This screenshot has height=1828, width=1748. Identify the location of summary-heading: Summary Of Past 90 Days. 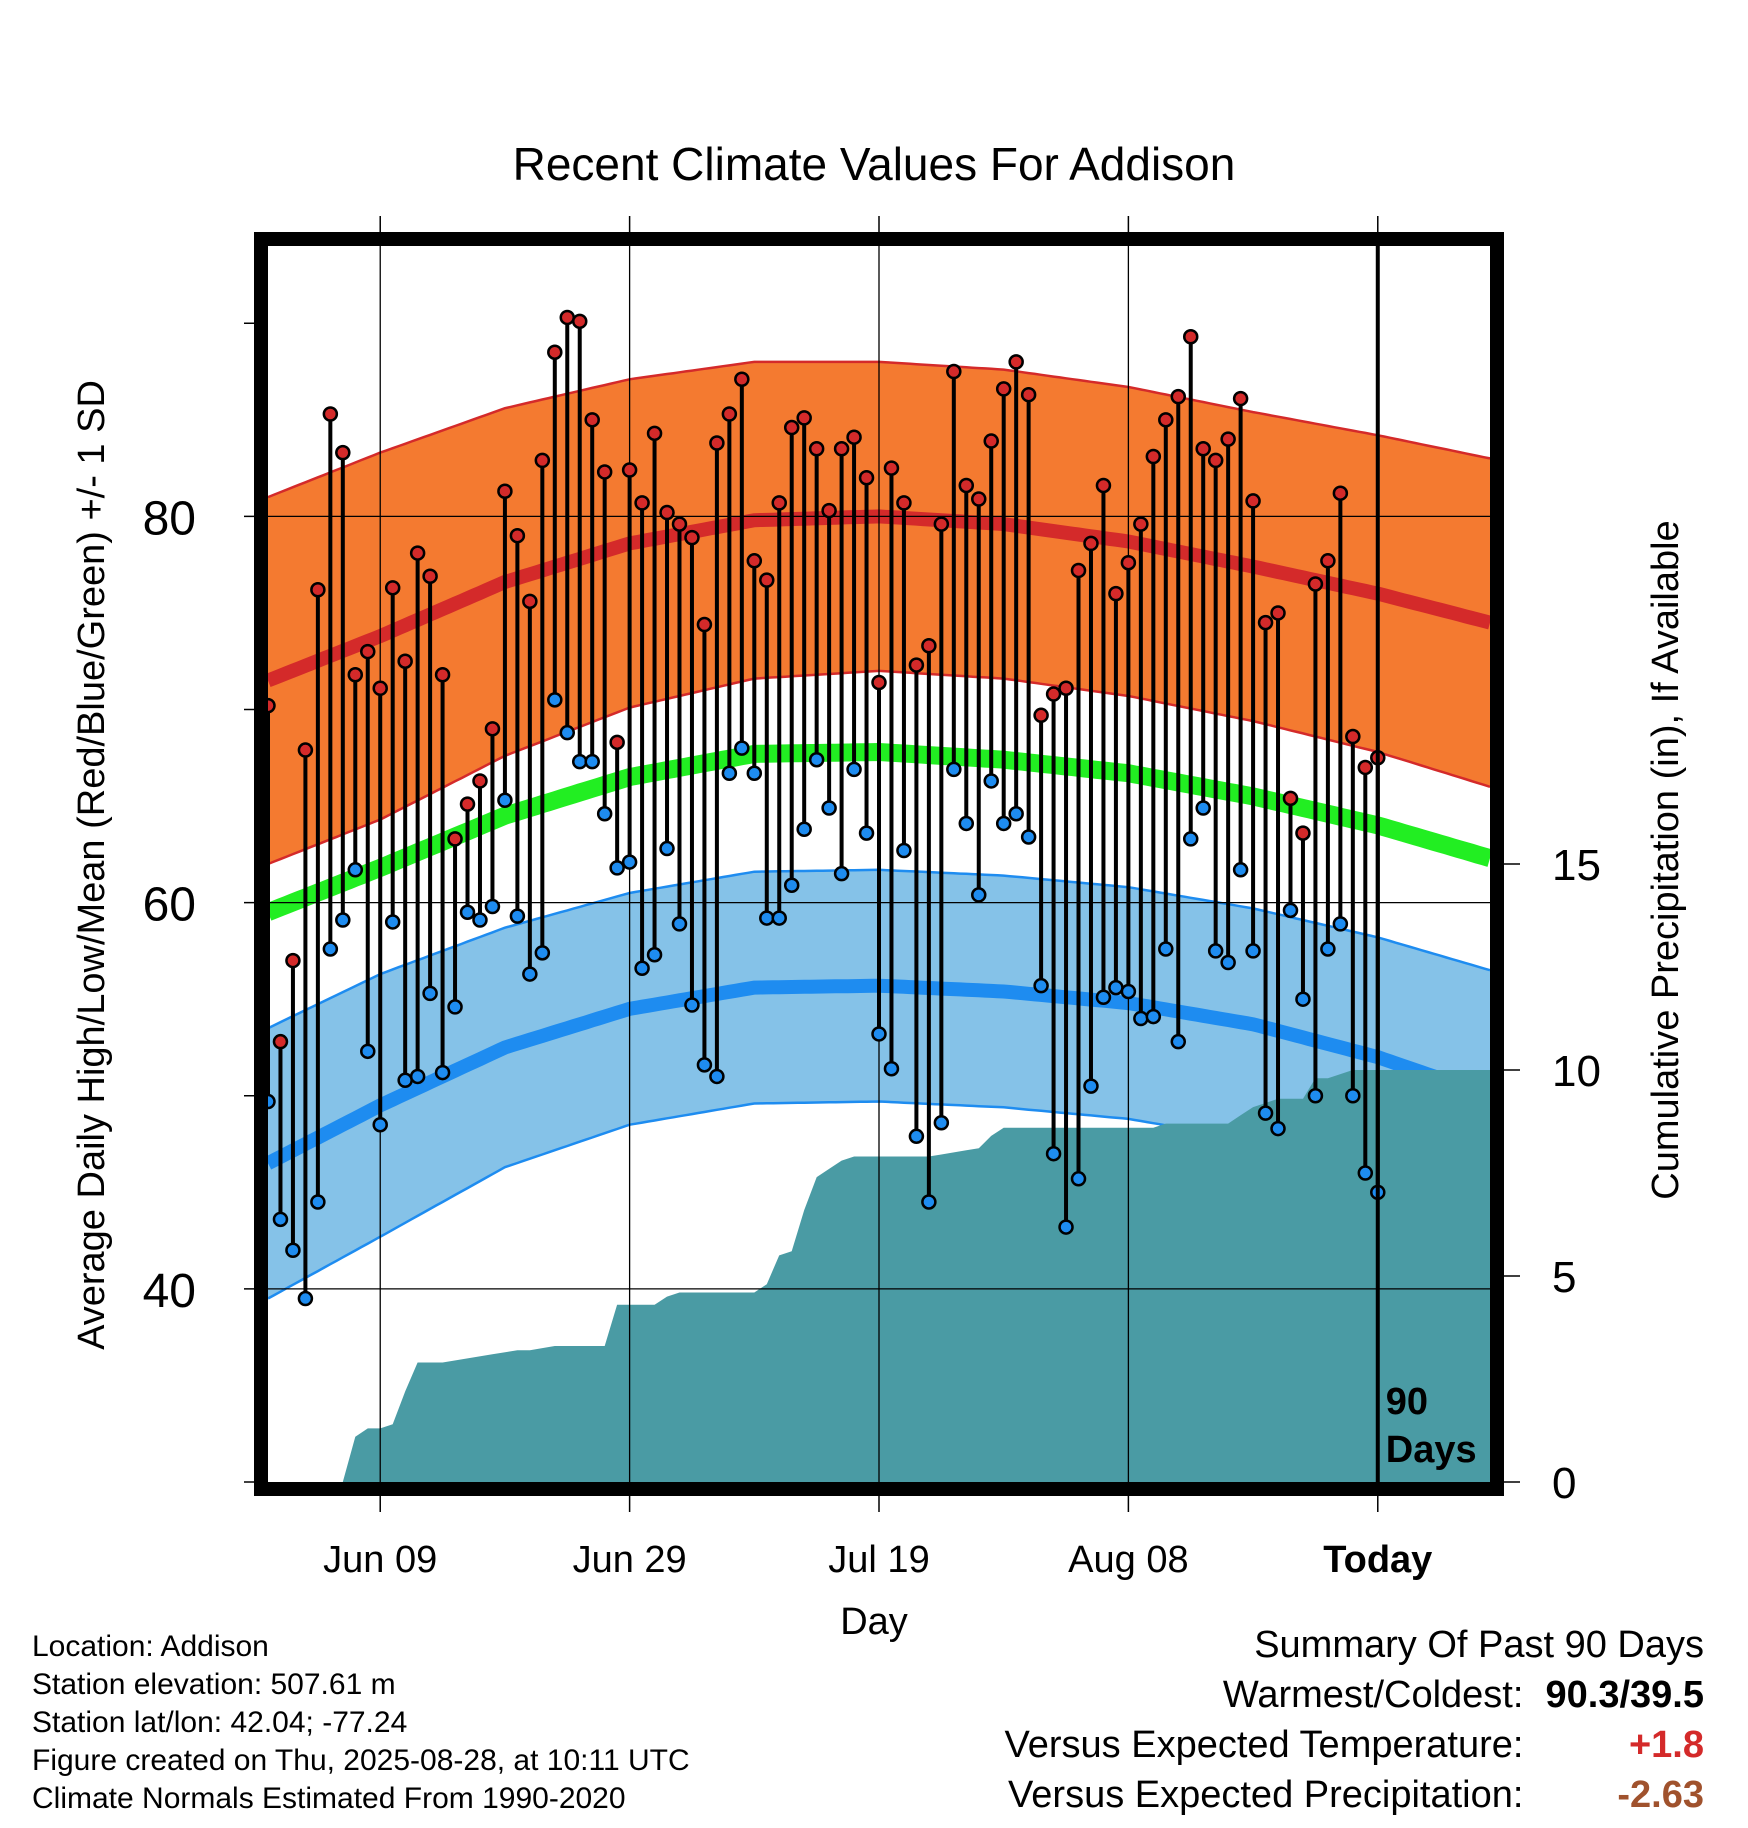
(1479, 1645).